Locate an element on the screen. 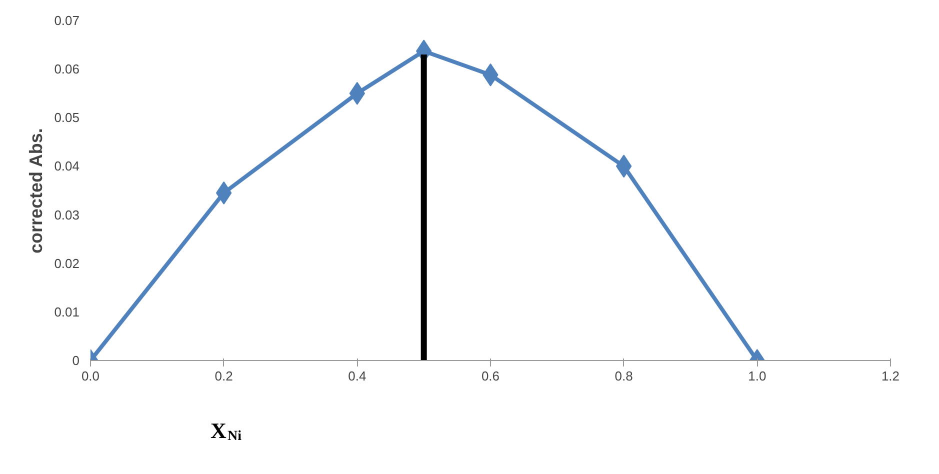 The image size is (939, 474). x-tick-label: 0.2 is located at coordinates (223, 376).